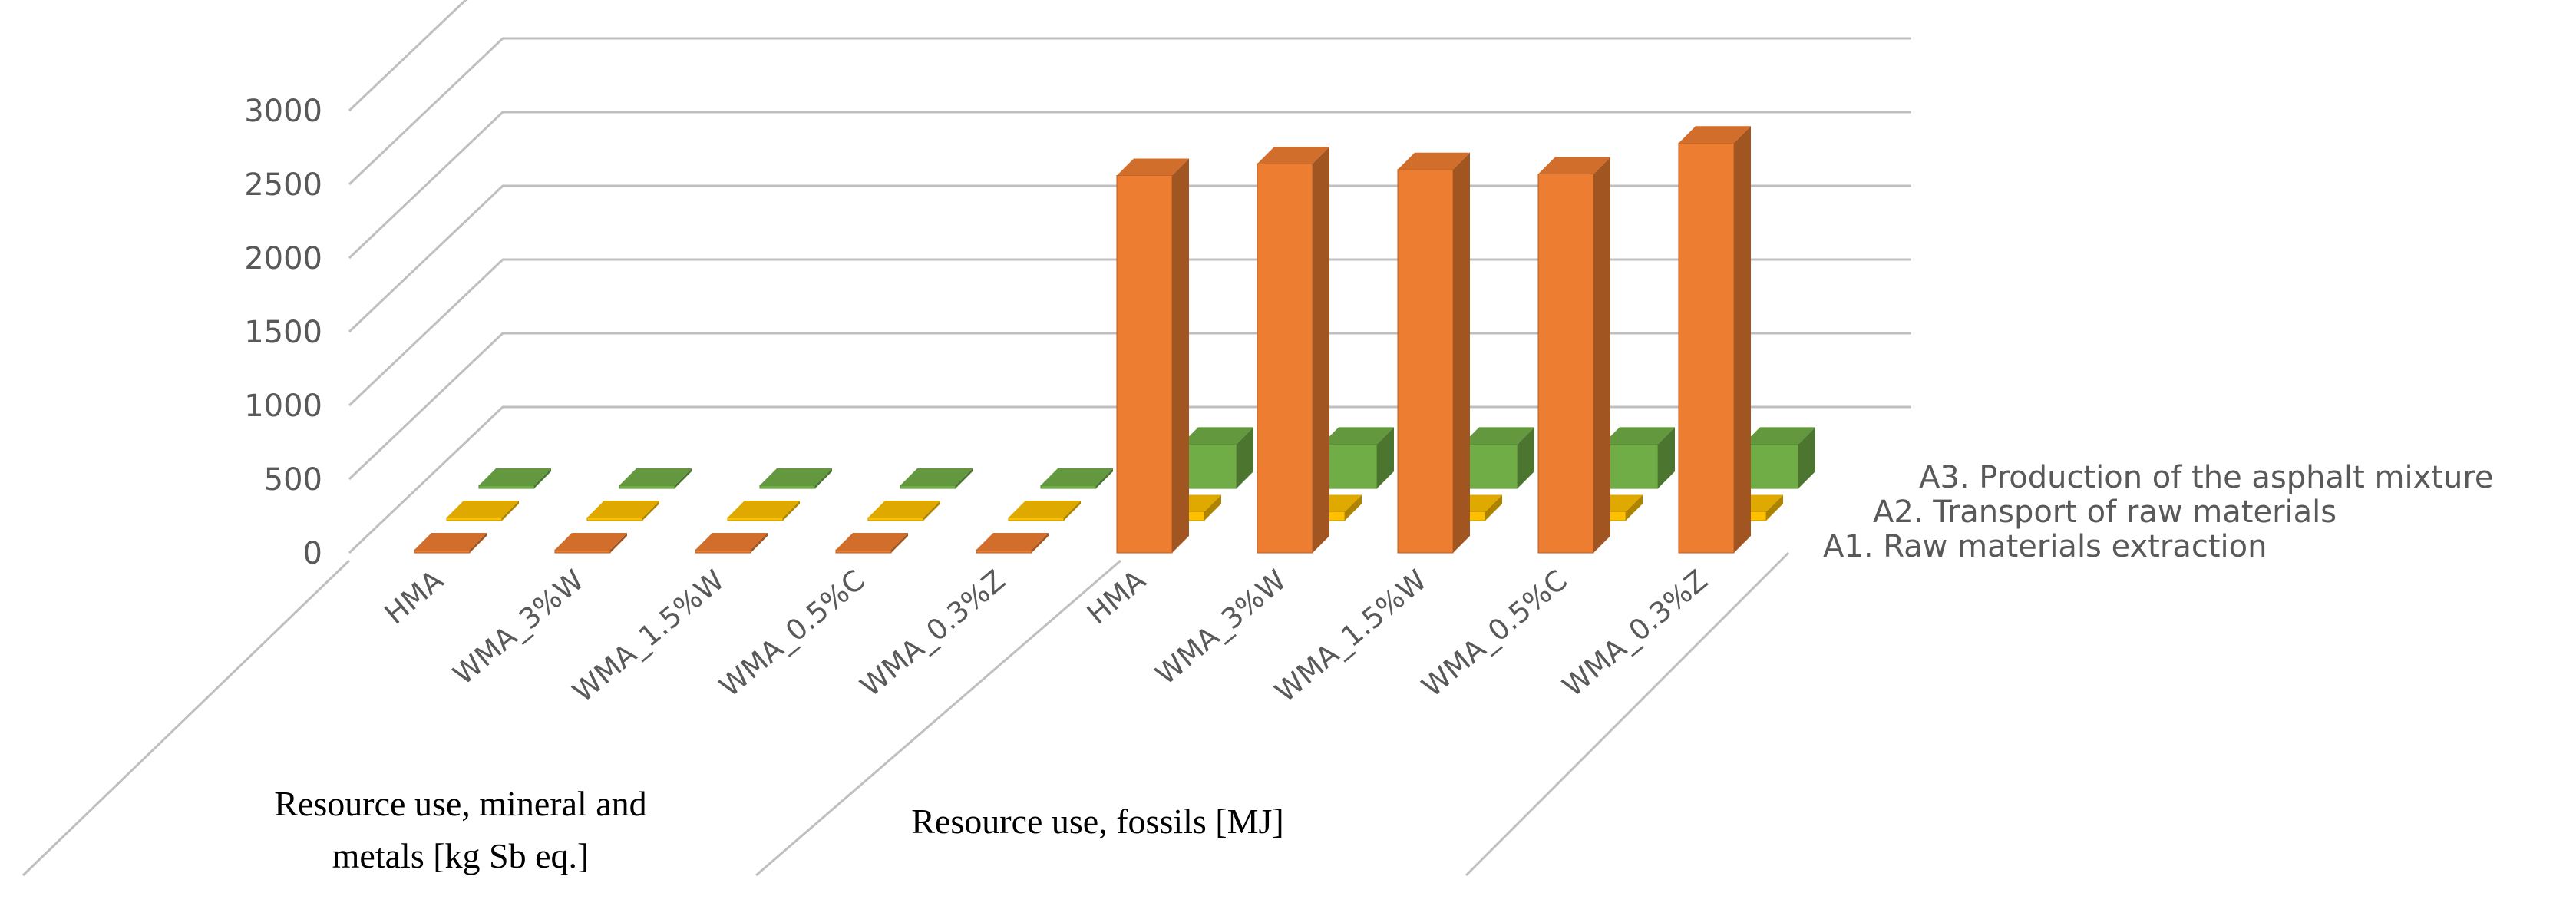  I want to click on bar-s3-c3, so click(795, 479).